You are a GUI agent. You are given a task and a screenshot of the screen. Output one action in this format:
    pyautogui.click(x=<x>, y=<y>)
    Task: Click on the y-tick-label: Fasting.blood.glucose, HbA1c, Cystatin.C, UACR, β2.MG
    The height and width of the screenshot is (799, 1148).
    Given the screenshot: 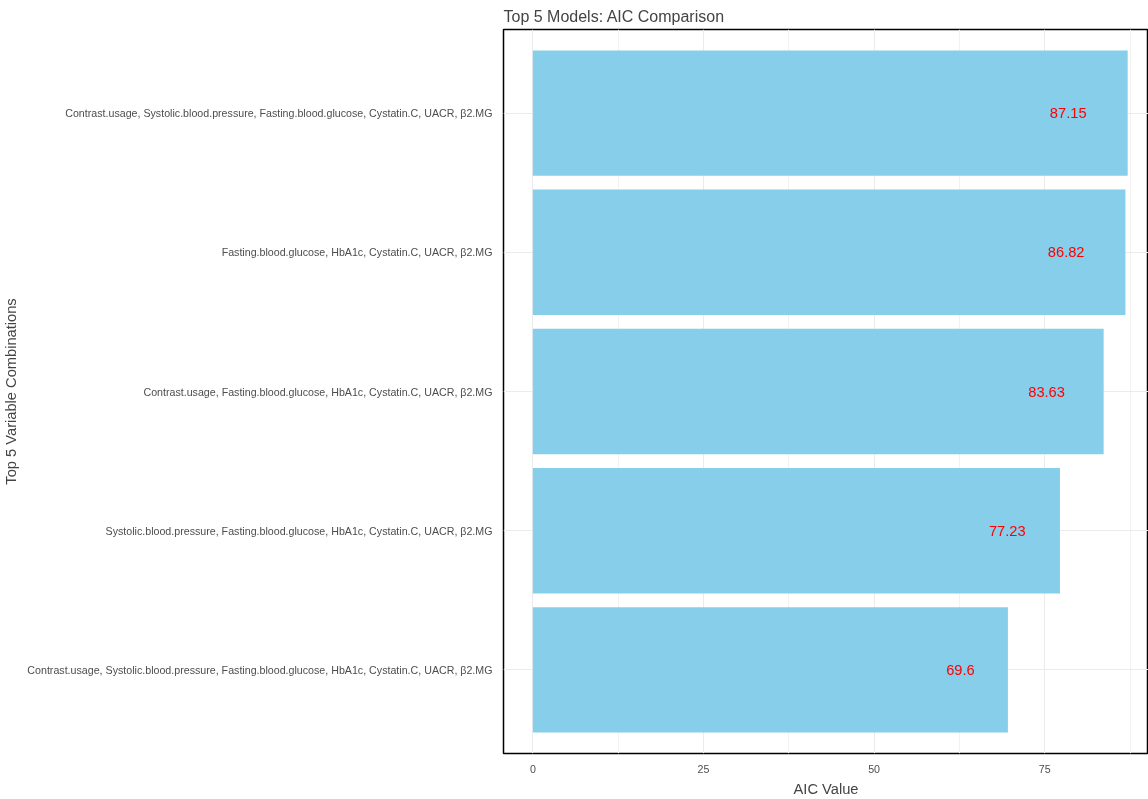 What is the action you would take?
    pyautogui.click(x=357, y=252)
    